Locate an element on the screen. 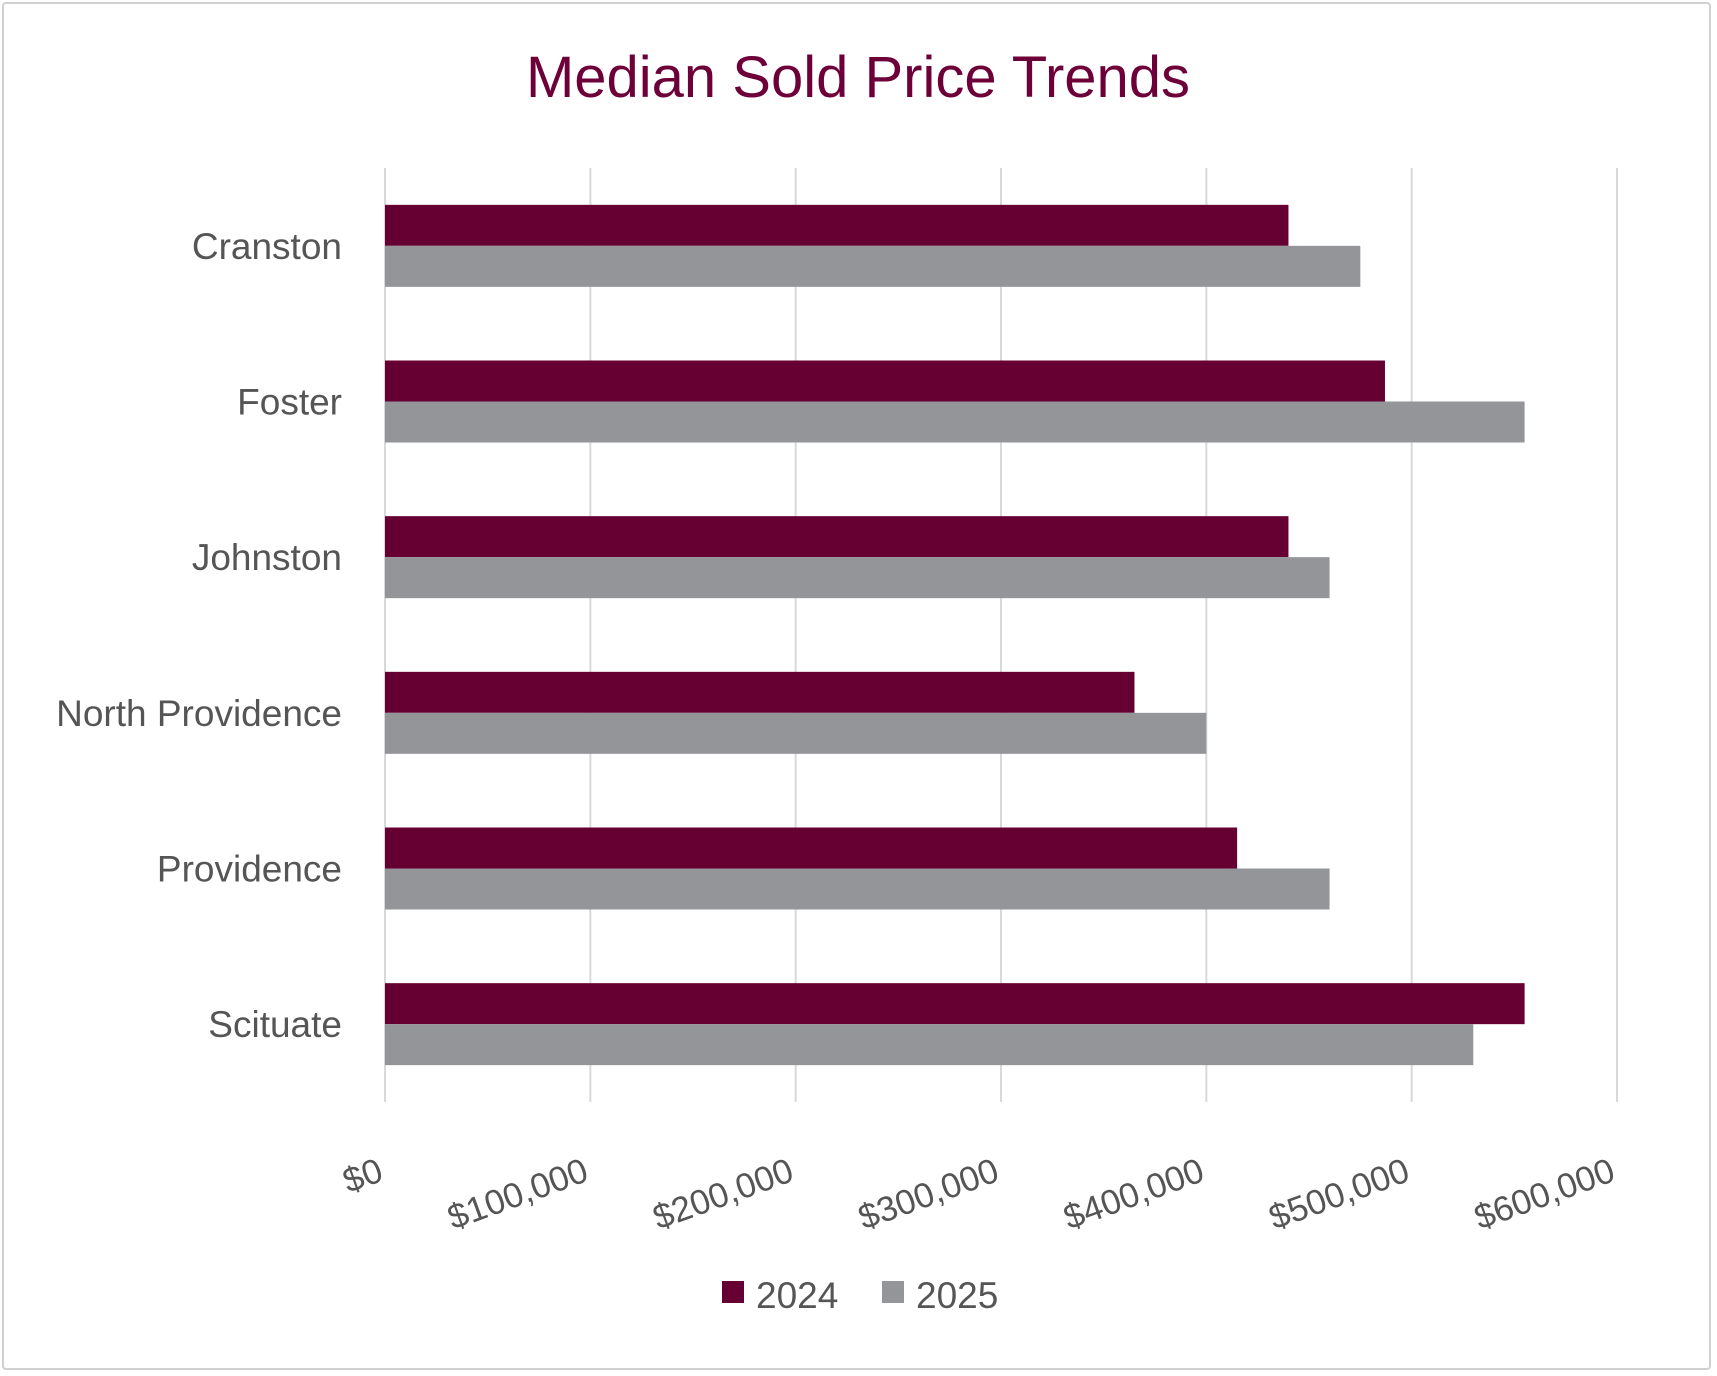  category-label: Johnston is located at coordinates (267, 557).